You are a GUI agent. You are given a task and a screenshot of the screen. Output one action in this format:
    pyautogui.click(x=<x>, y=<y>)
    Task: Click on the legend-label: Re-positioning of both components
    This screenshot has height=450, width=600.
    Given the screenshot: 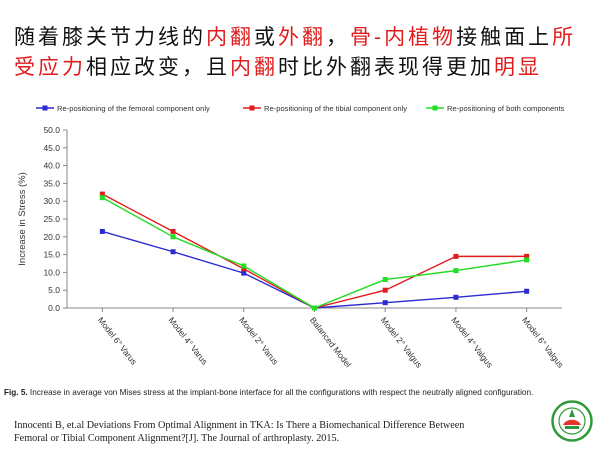 What is the action you would take?
    pyautogui.click(x=506, y=108)
    